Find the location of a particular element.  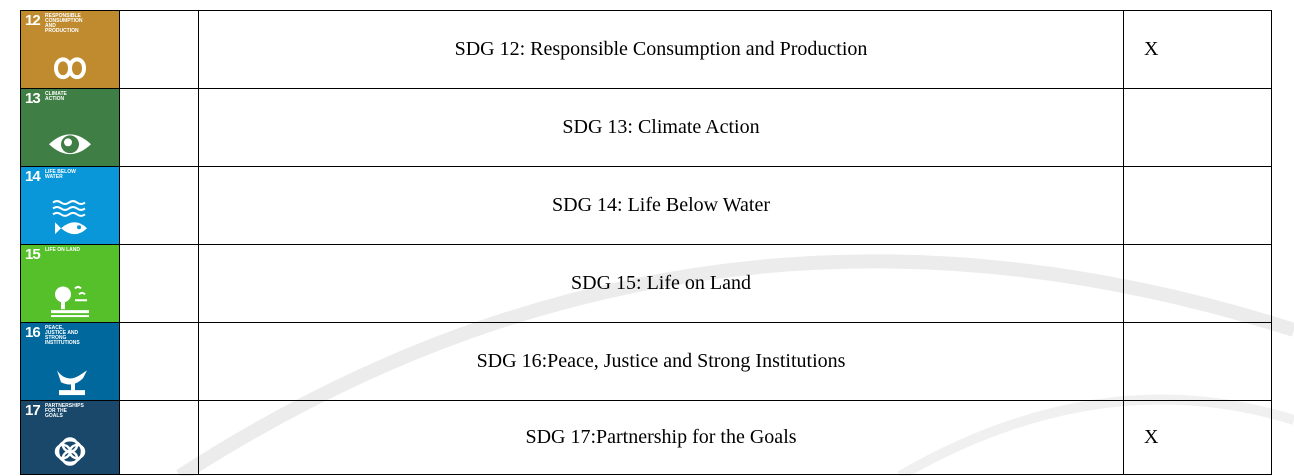

icon-cell: 13 CLIMATE ACTION is located at coordinates (70, 127).